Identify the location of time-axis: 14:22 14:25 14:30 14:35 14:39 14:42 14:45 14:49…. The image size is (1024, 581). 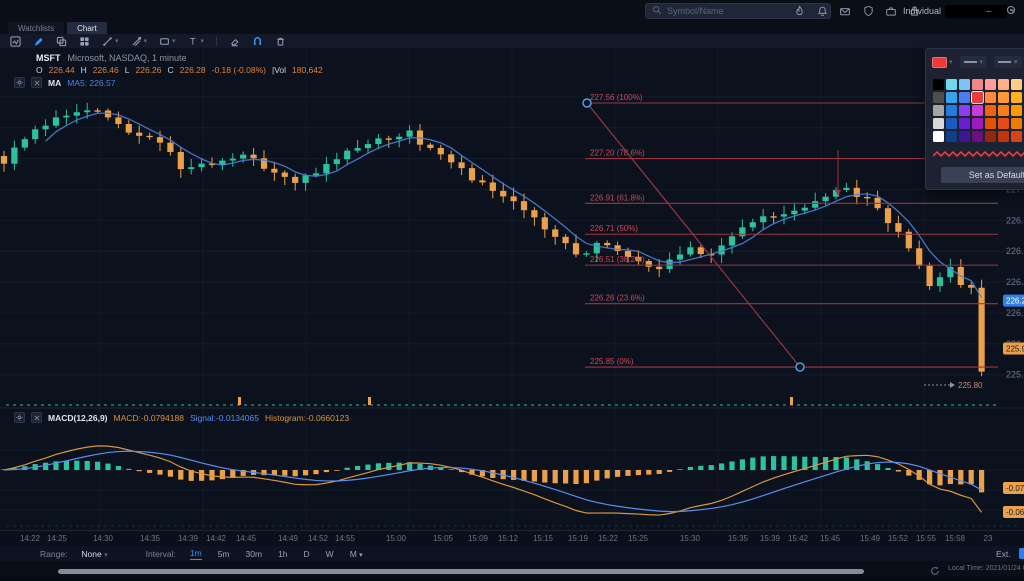
(512, 538).